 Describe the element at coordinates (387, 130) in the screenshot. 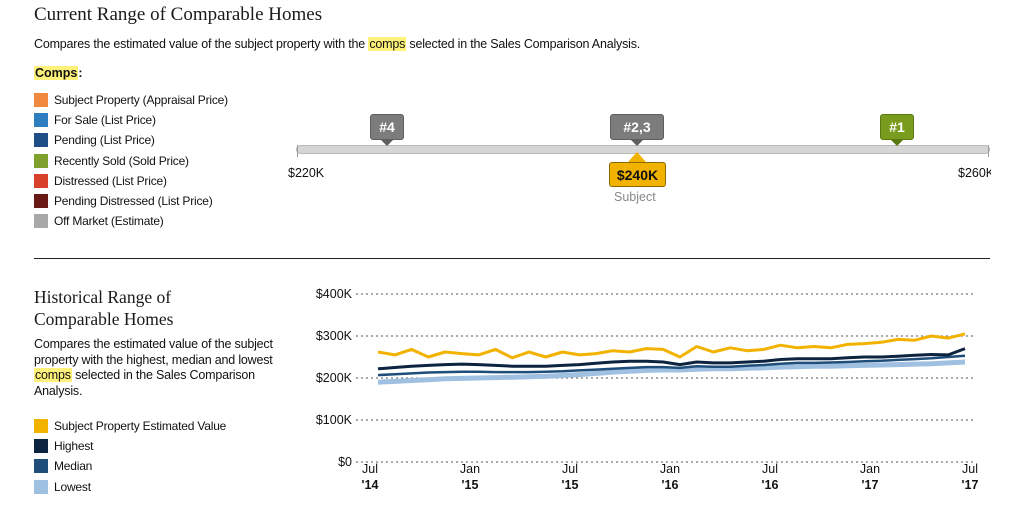

I see `comp-marker-4: #4` at that location.